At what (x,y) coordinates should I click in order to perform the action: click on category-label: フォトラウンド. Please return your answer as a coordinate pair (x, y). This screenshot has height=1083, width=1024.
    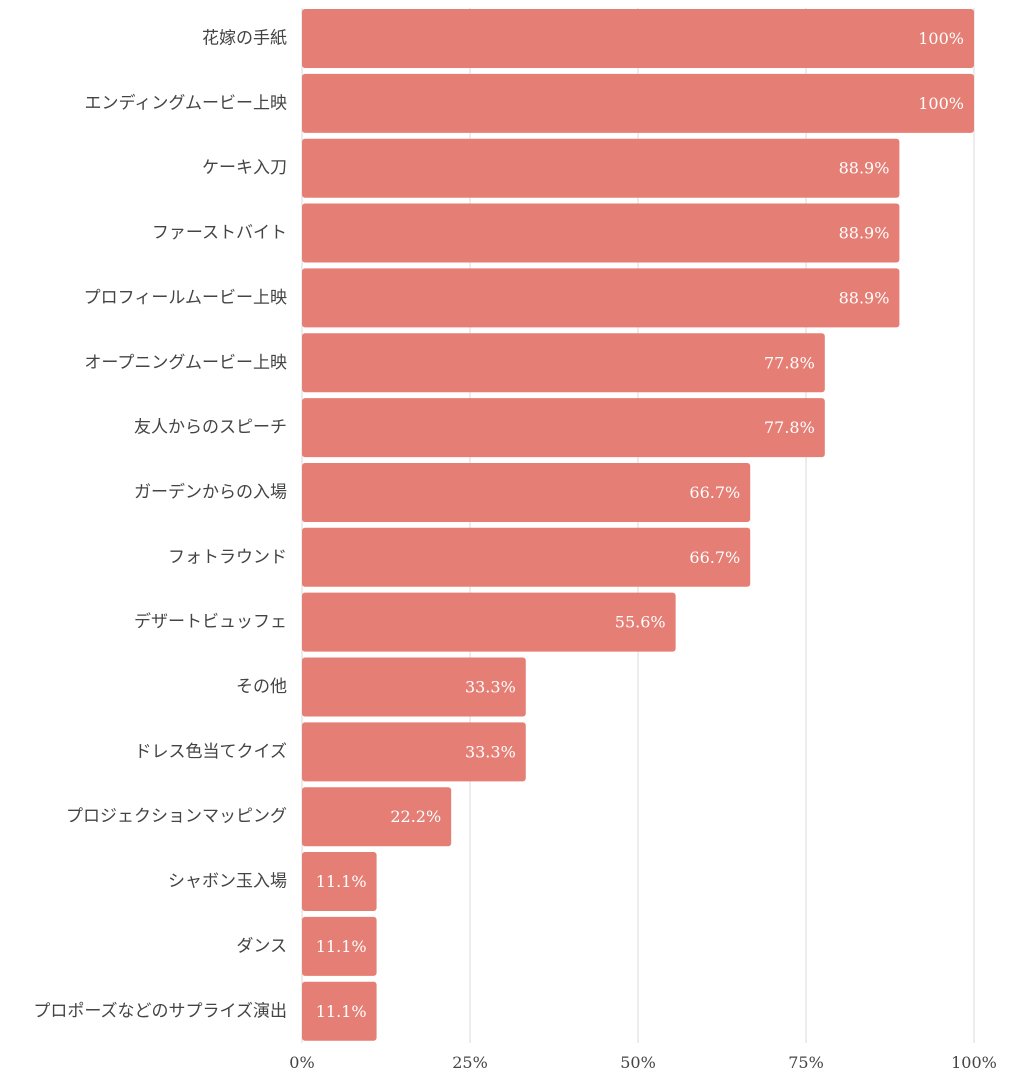
    Looking at the image, I should click on (227, 557).